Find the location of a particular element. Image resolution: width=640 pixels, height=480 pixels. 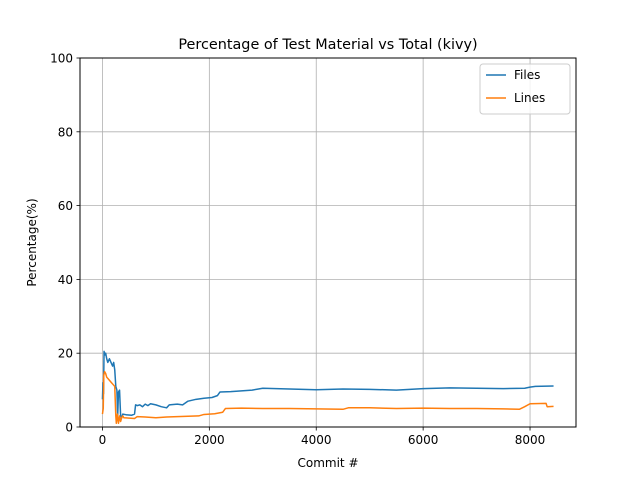

series-layer is located at coordinates (327, 387).